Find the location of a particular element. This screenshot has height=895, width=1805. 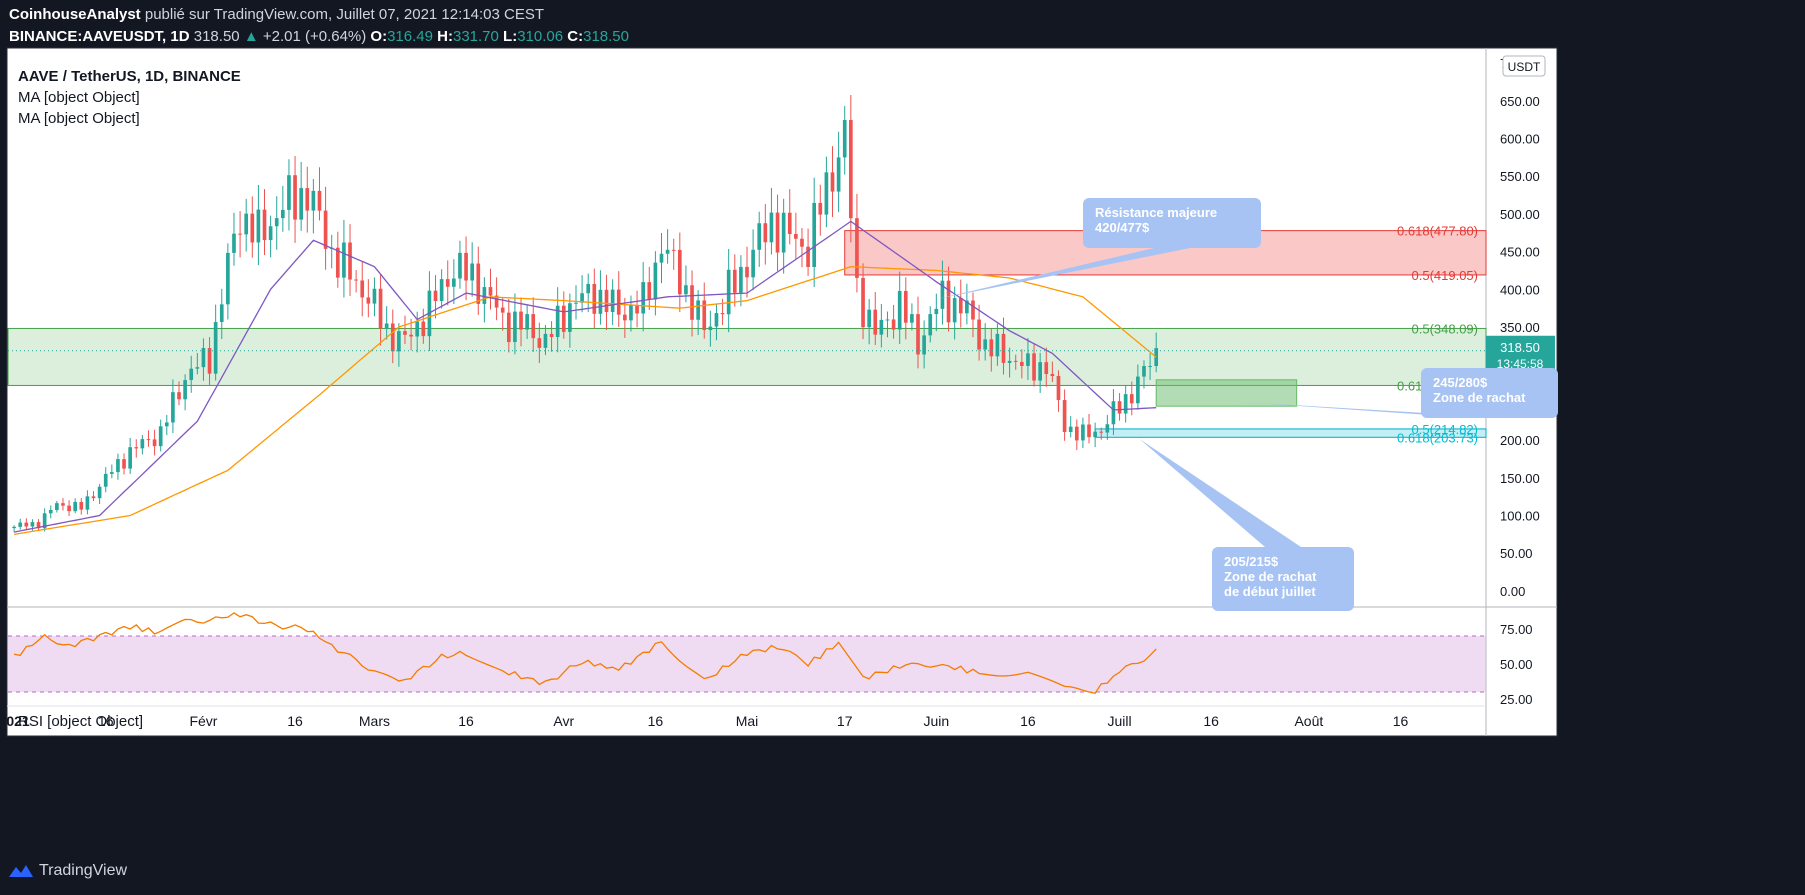

x-tick-0: 2021 is located at coordinates (15, 721).